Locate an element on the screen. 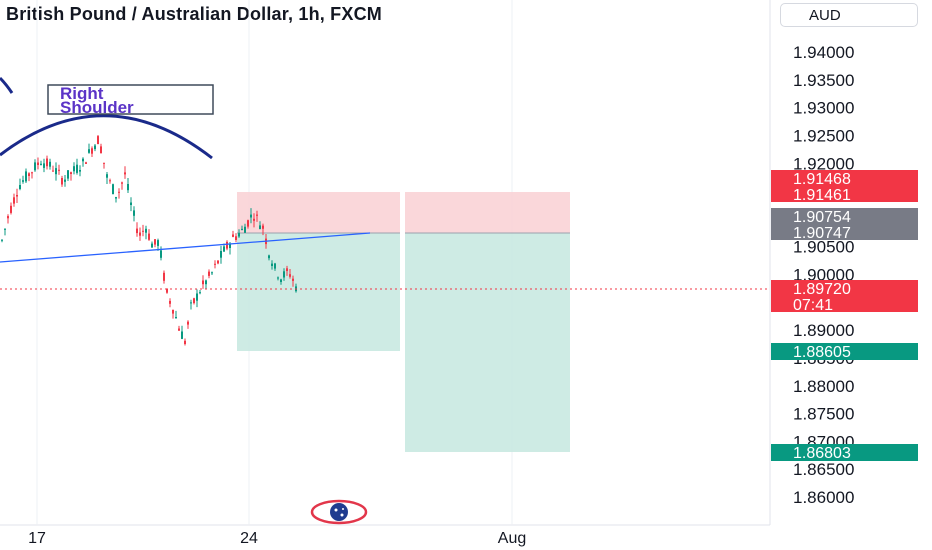 The image size is (932, 550). time-tick-label: Aug is located at coordinates (512, 538).